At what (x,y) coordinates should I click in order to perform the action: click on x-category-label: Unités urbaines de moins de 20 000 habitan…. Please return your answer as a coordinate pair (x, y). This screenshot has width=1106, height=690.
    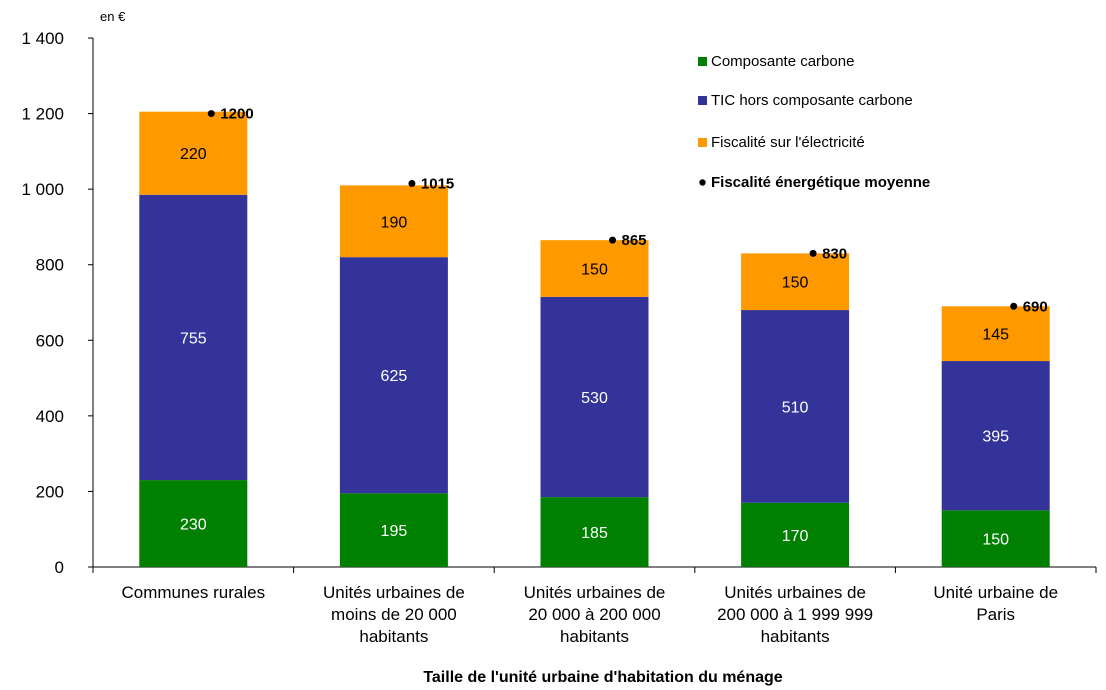
    Looking at the image, I should click on (394, 614).